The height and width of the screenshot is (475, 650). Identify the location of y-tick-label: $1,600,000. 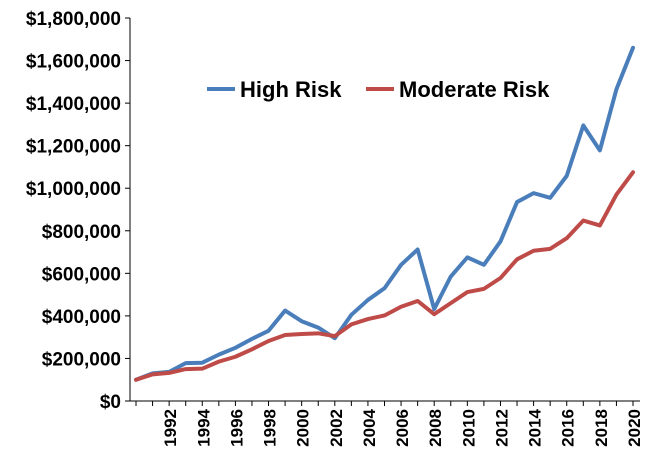
(73, 62).